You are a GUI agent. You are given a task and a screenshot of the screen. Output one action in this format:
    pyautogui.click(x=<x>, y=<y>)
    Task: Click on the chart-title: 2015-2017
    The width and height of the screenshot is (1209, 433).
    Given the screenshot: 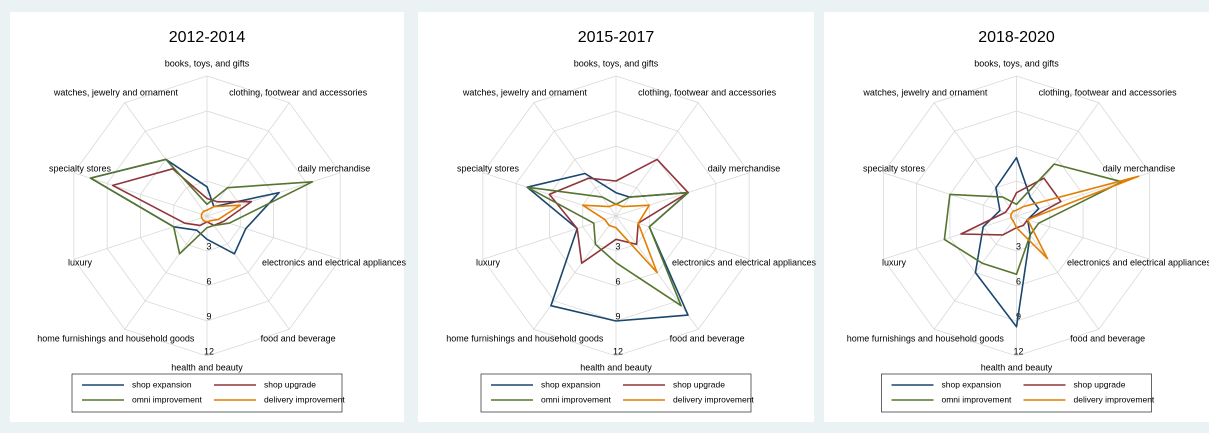 What is the action you would take?
    pyautogui.click(x=616, y=37)
    